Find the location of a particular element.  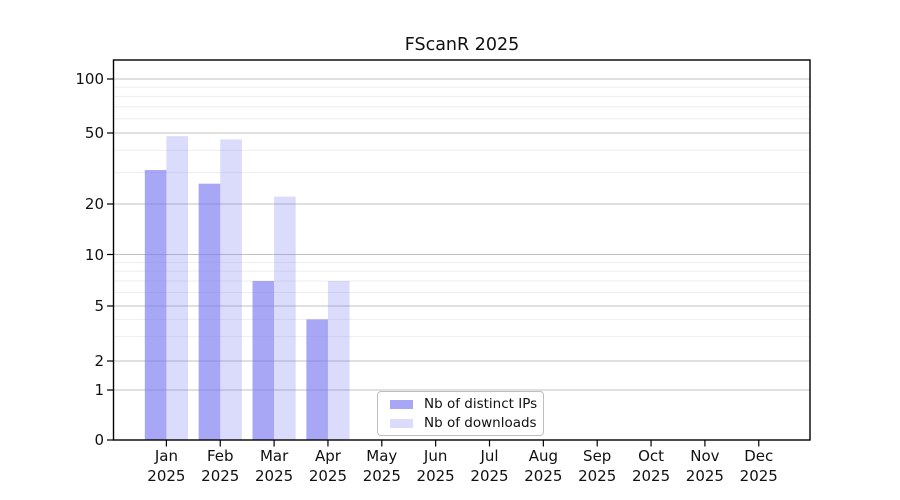

legend-swatch-downloads is located at coordinates (401, 423).